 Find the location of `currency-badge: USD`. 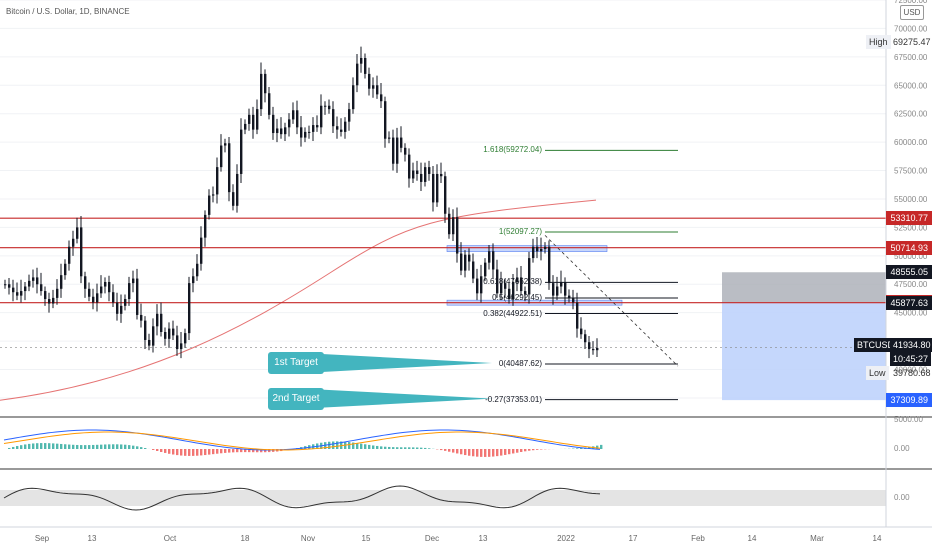

currency-badge: USD is located at coordinates (912, 12).